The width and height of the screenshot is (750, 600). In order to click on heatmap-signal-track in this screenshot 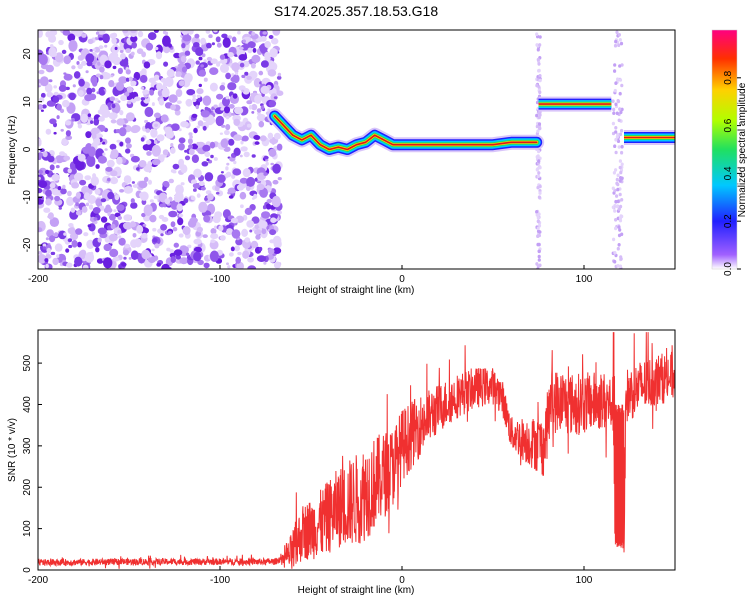, I will do `click(471, 126)`.